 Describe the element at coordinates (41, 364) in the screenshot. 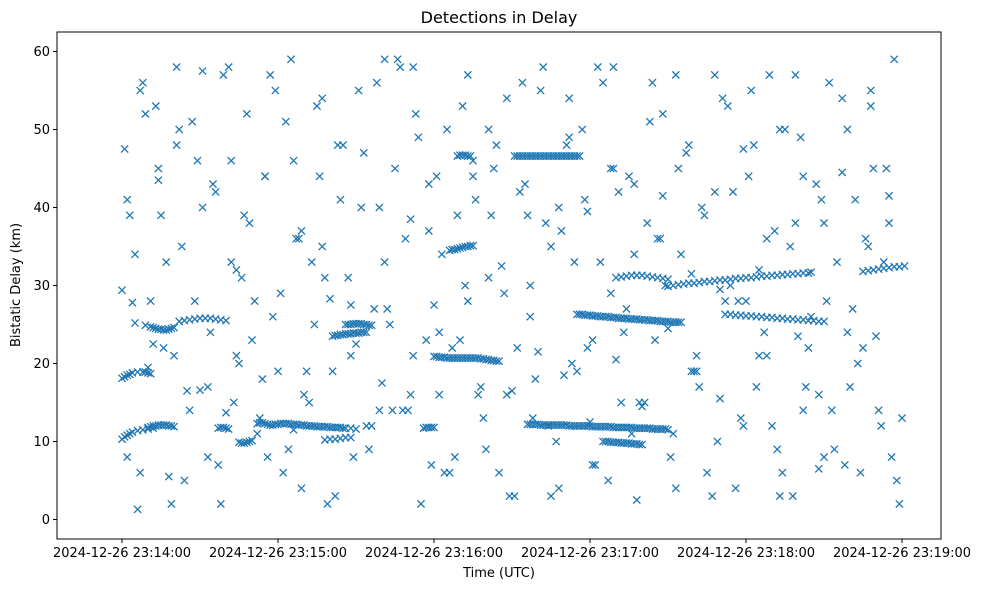

I see `y-tick-label: 20` at that location.